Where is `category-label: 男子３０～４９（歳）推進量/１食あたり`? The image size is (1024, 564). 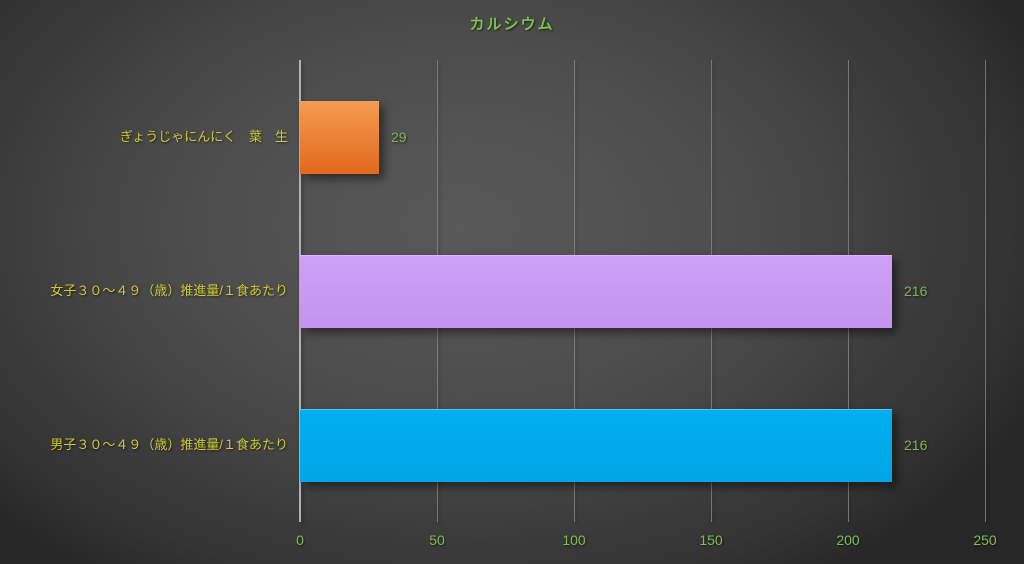
category-label: 男子３０～４９（歳）推進量/１食あたり is located at coordinates (169, 444).